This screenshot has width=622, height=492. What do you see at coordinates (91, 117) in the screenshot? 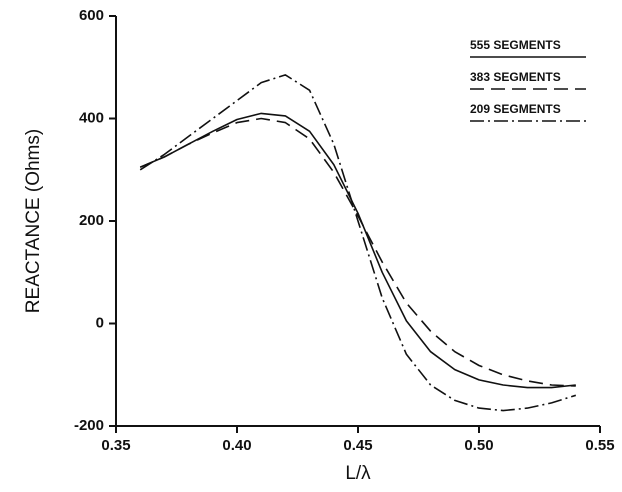
I see `y-tick-label: 400` at bounding box center [91, 117].